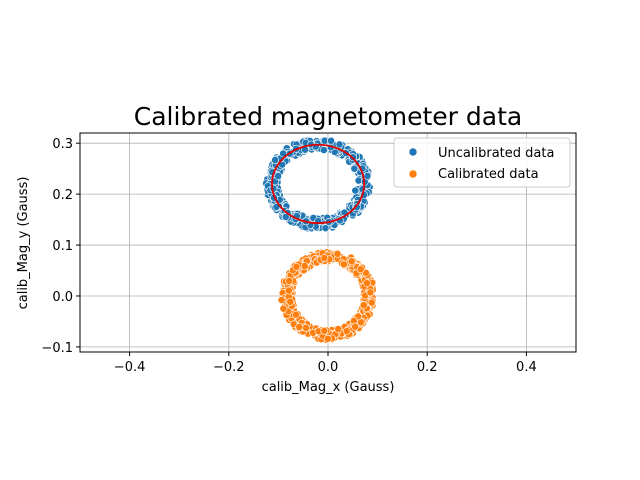  What do you see at coordinates (130, 367) in the screenshot?
I see `x-tick-label: −0.4` at bounding box center [130, 367].